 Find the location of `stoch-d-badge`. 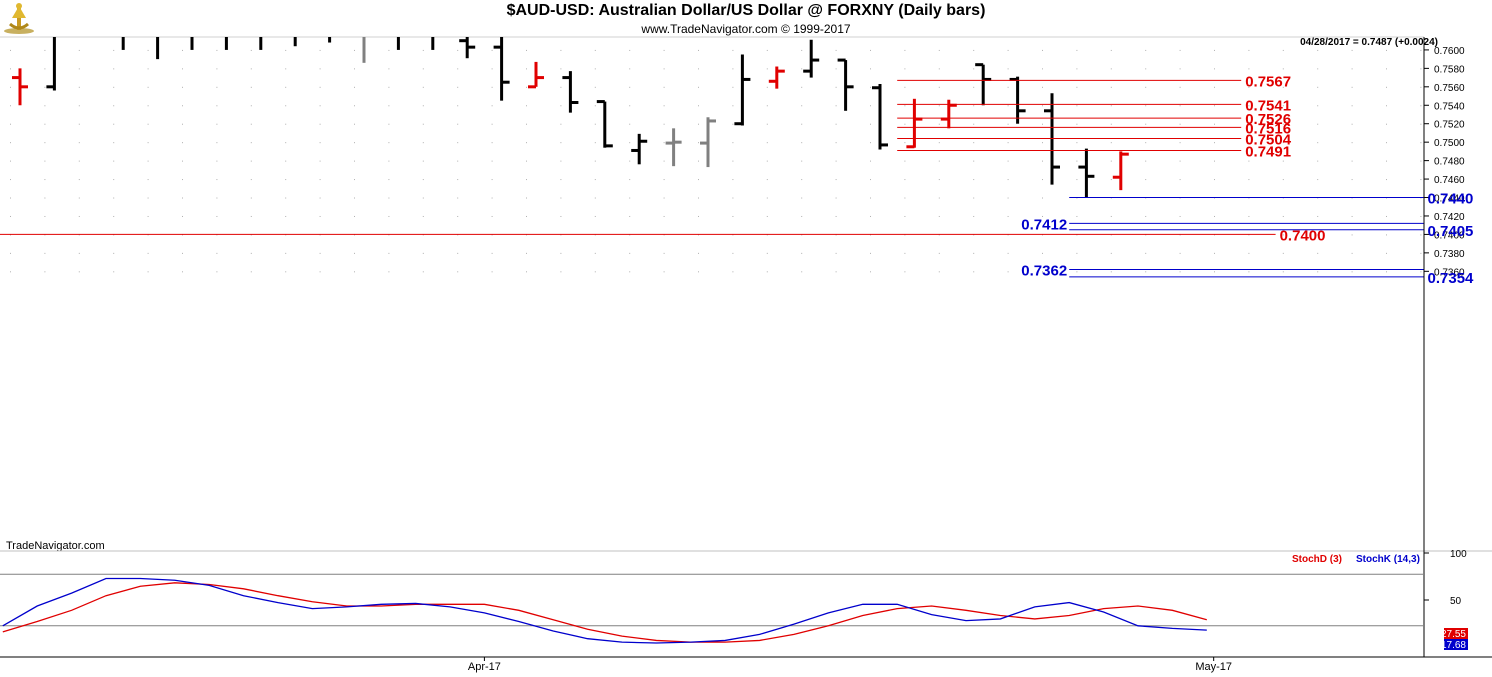

stoch-d-badge is located at coordinates (1456, 633).